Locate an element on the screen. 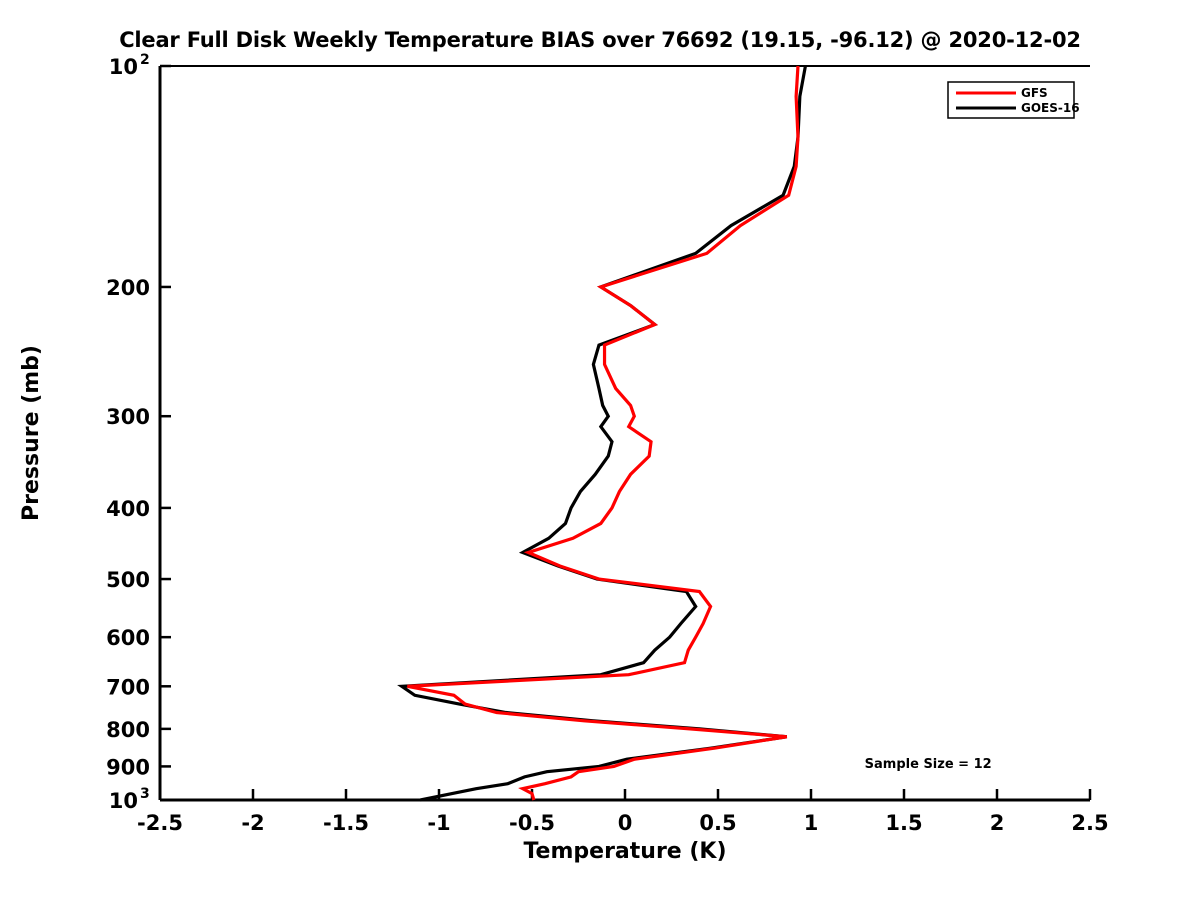 This screenshot has width=1200, height=900. x-tick-marks: -2.5 -2 -1.5 -1 -0.5 0 0.5 1 1.5 2 2.5 is located at coordinates (623, 812).